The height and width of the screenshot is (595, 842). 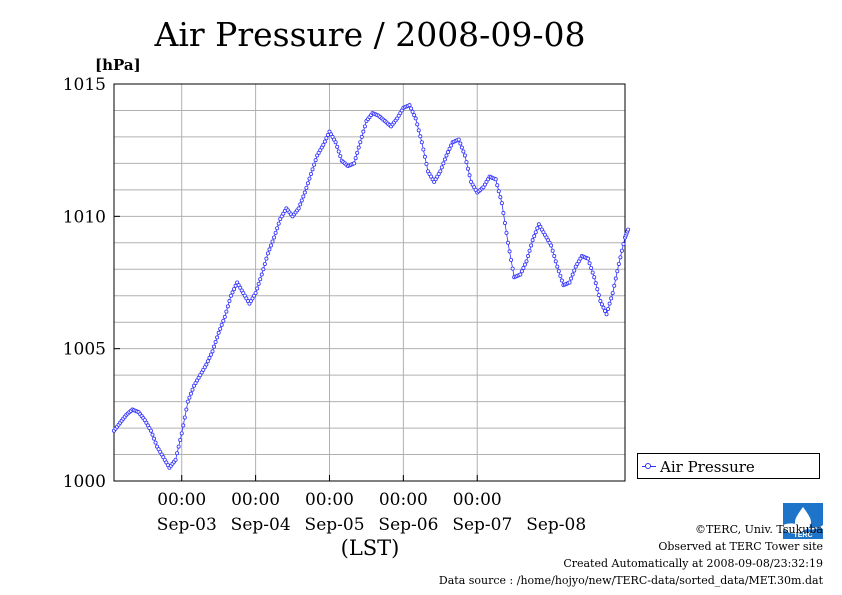 I want to click on x-axis-label: (LST), so click(x=370, y=548).